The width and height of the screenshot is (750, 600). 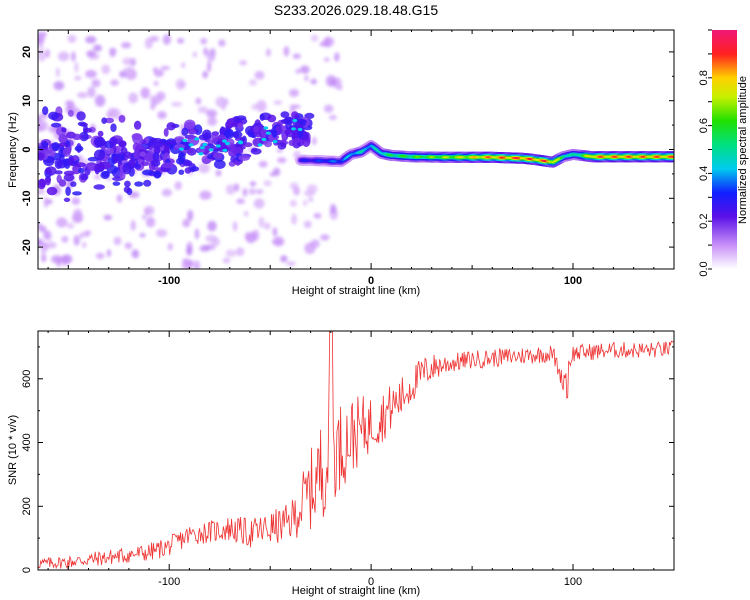 I want to click on spectrogram-ytick-label-10: 10, so click(x=27, y=101).